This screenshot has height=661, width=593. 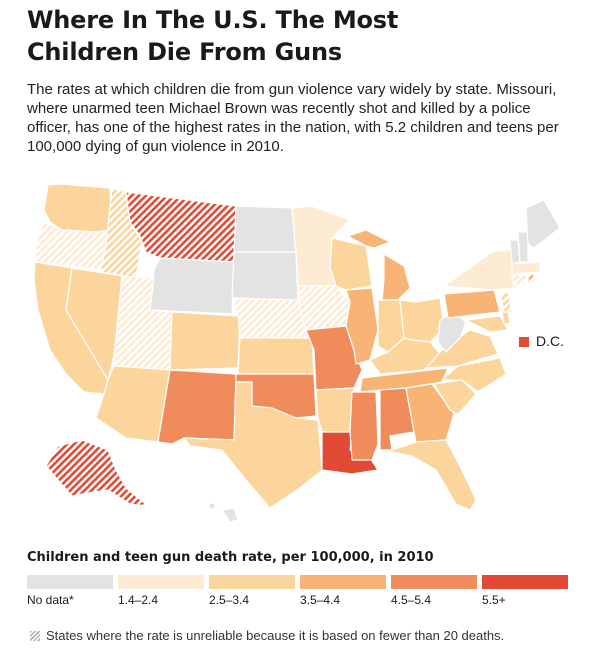 I want to click on state-wyoming, so click(x=192, y=286).